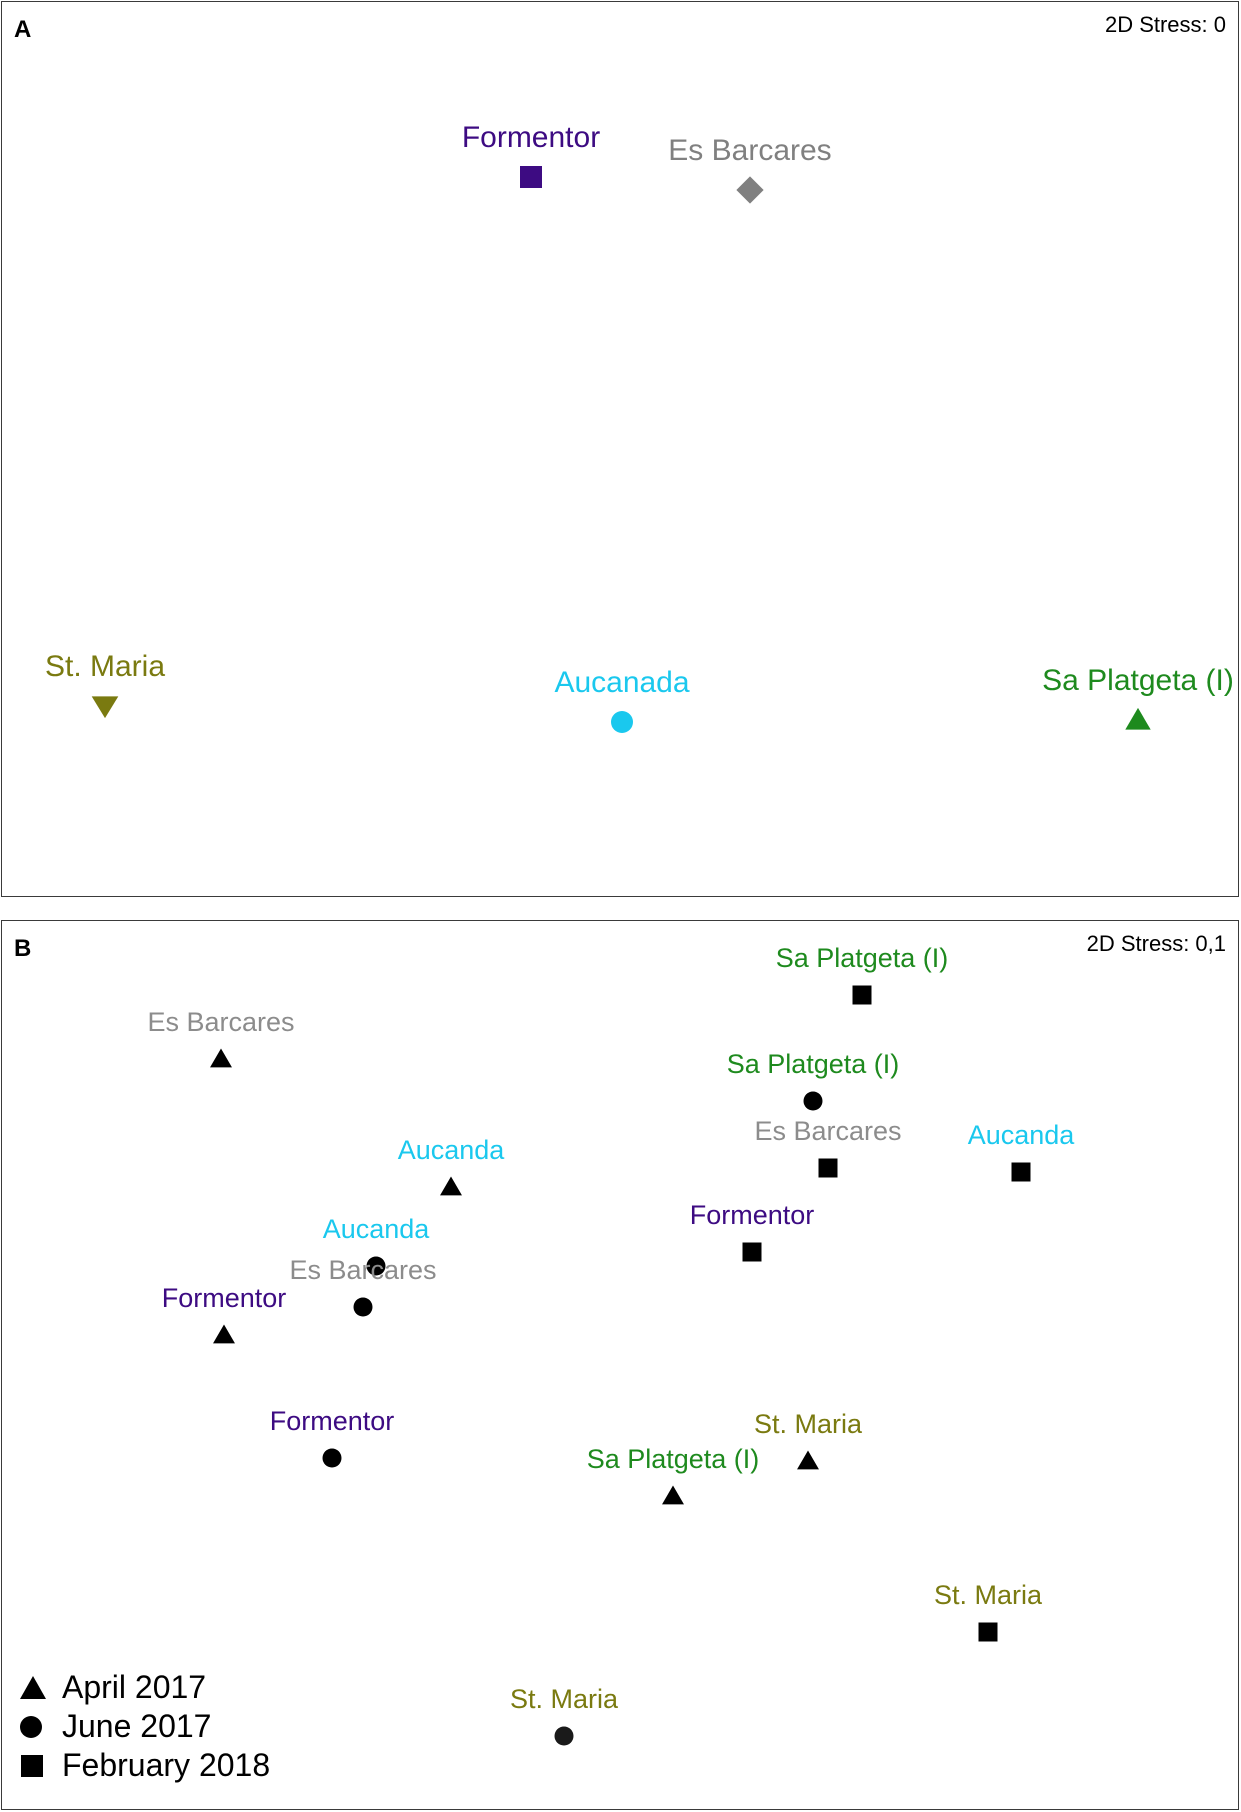  Describe the element at coordinates (750, 190) in the screenshot. I see `point-diamond-es-barcares` at that location.